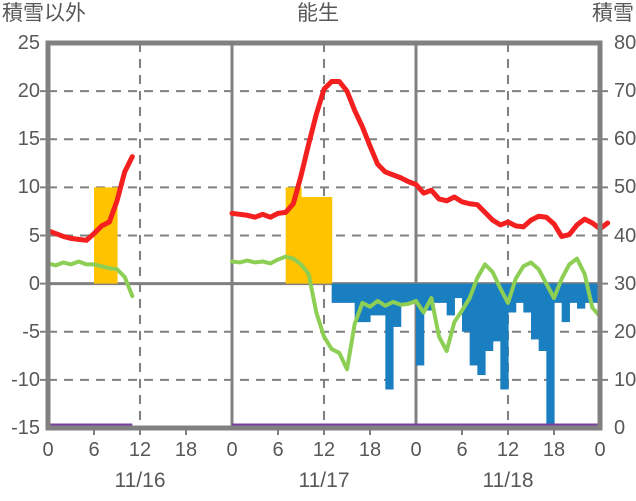 This screenshot has height=501, width=636. I want to click on y-tick-label-right: 10, so click(625, 379).